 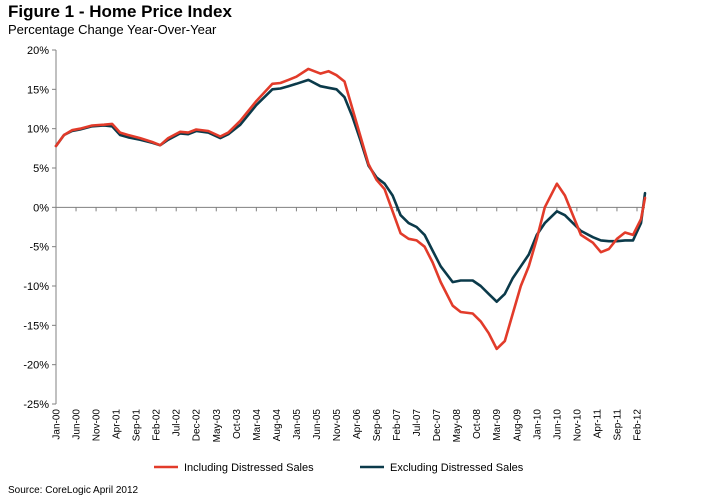 What do you see at coordinates (112, 29) in the screenshot?
I see `chart-subtitle: Percentage Change Year-Over-Year` at bounding box center [112, 29].